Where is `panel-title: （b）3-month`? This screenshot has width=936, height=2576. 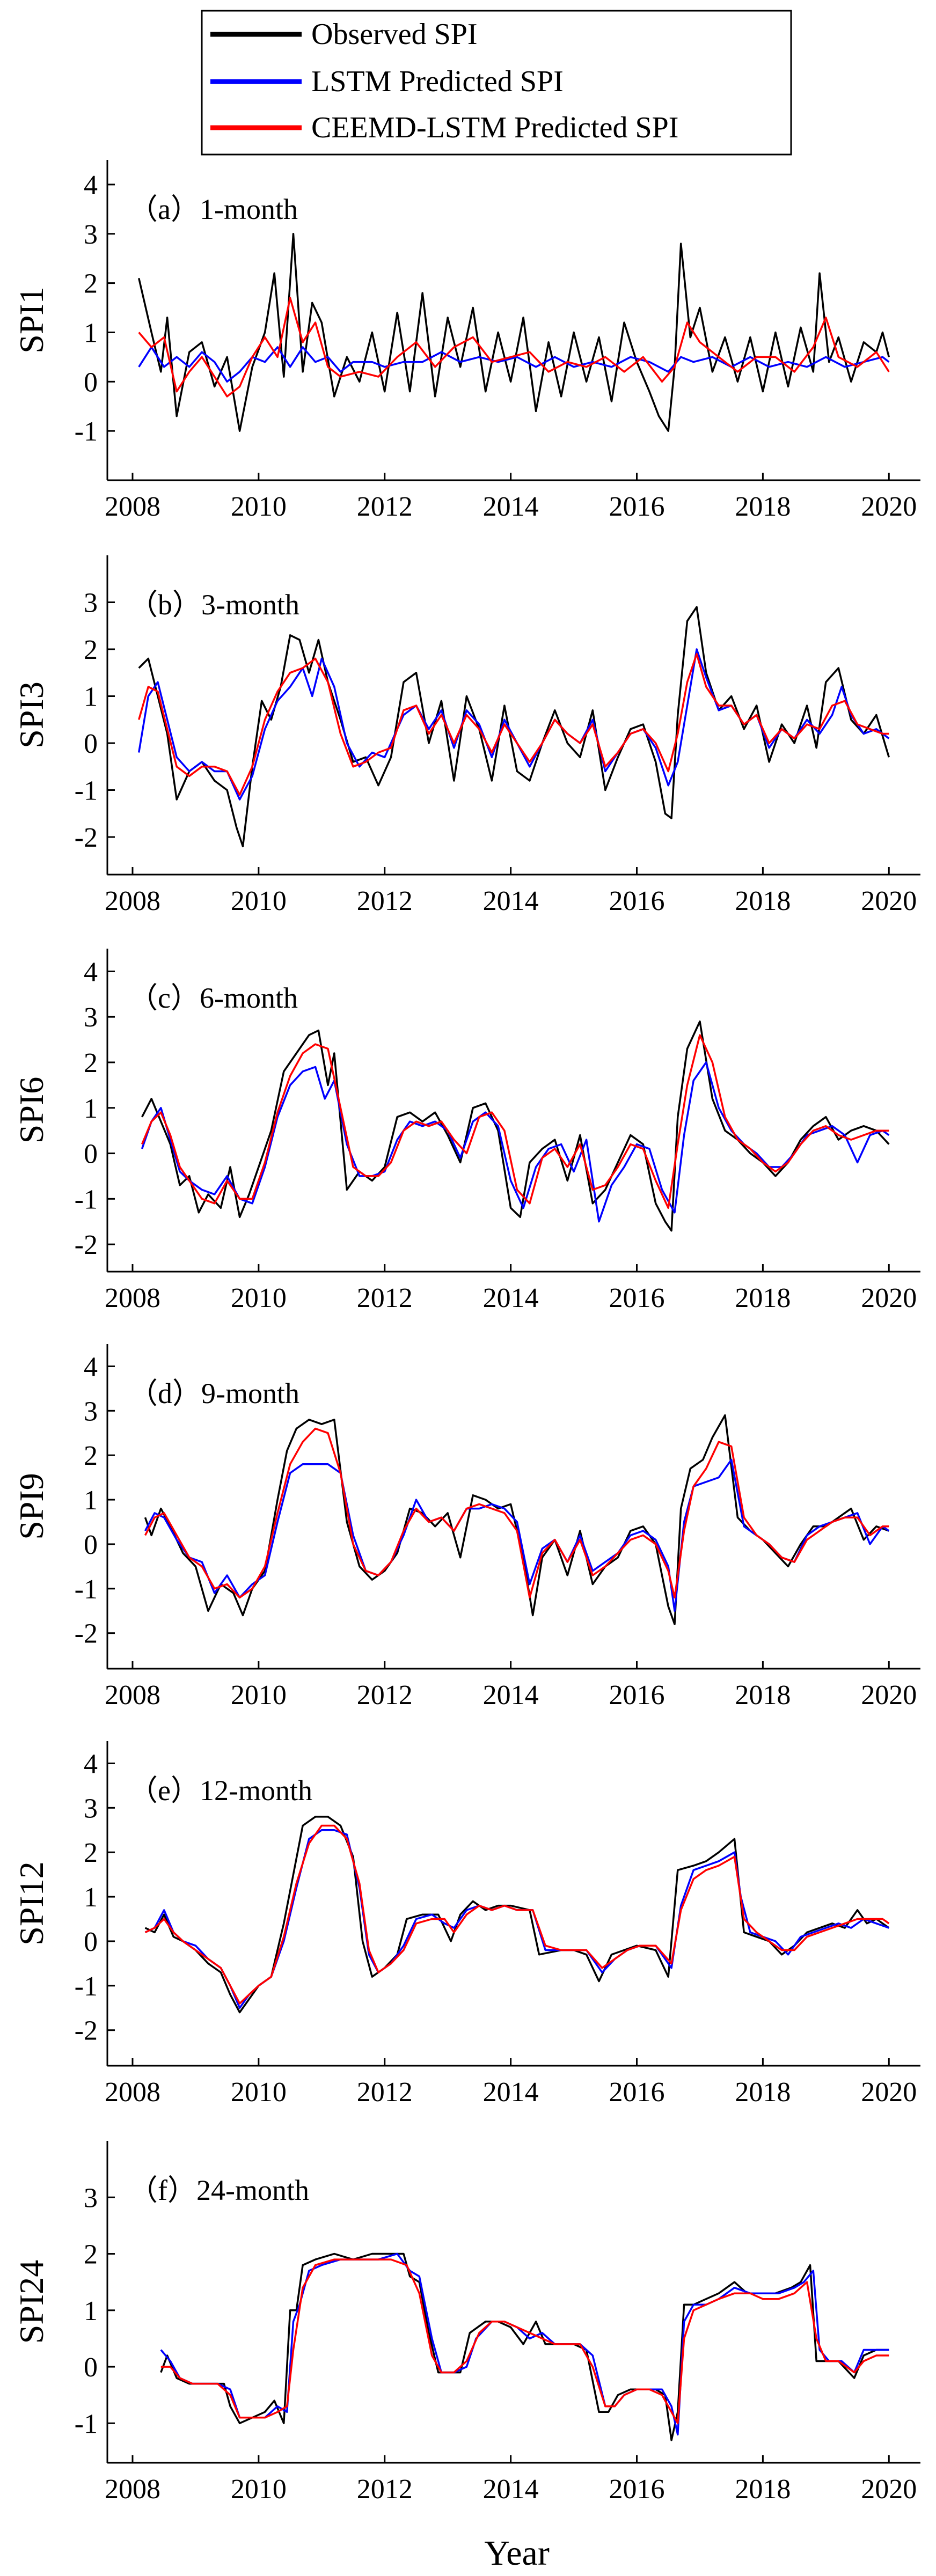
panel-title: （b）3-month is located at coordinates (214, 605).